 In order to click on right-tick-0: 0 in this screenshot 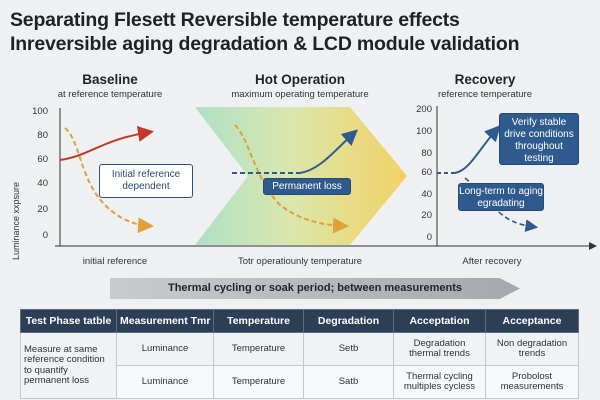, I will do `click(429, 237)`.